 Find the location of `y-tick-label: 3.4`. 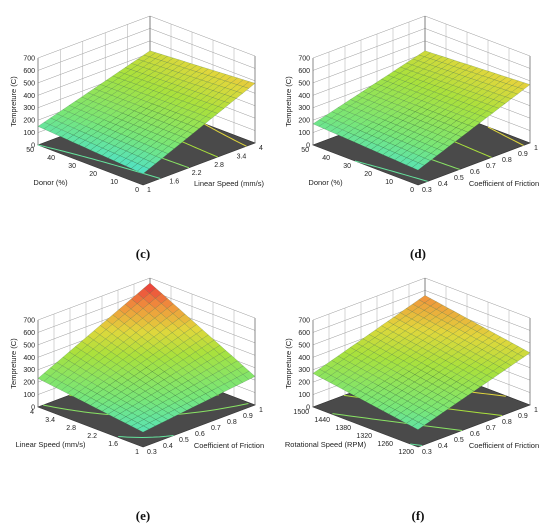

y-tick-label: 3.4 is located at coordinates (242, 156).